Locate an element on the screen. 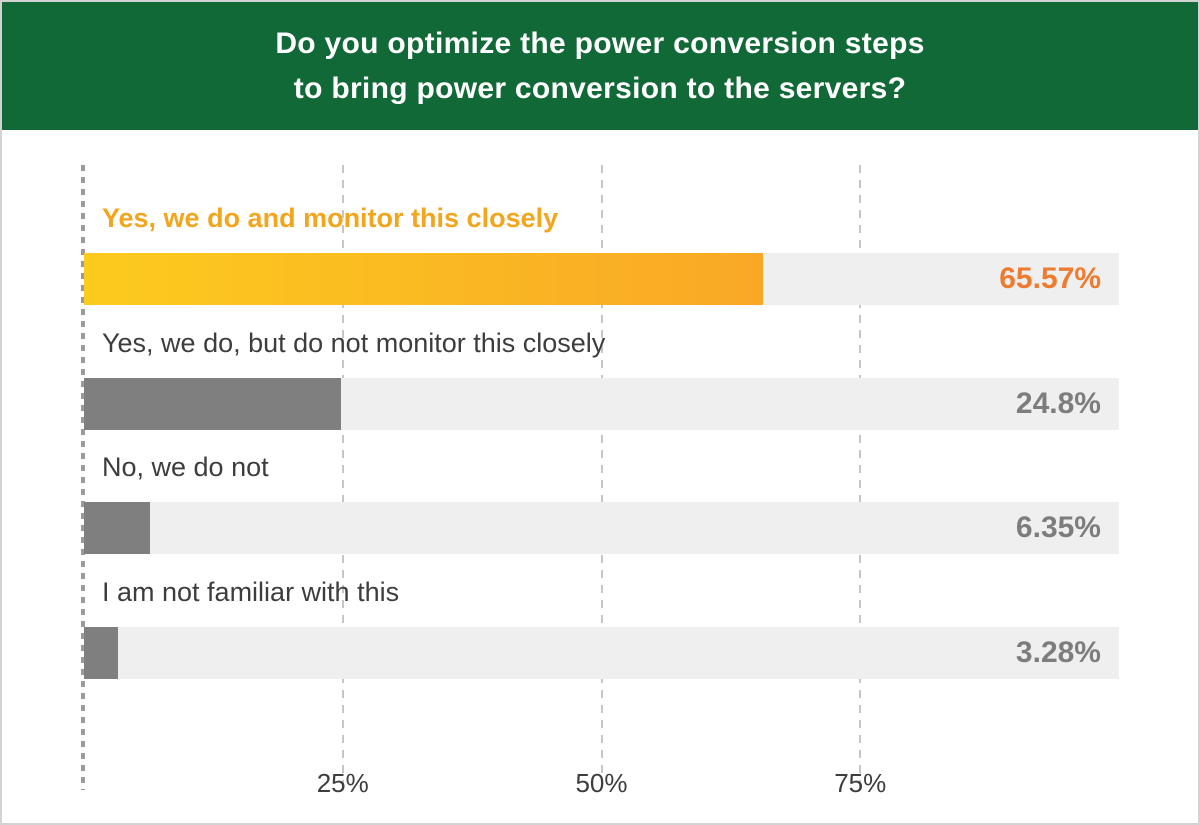 Image resolution: width=1200 pixels, height=825 pixels. gridline-75pct is located at coordinates (860, 477).